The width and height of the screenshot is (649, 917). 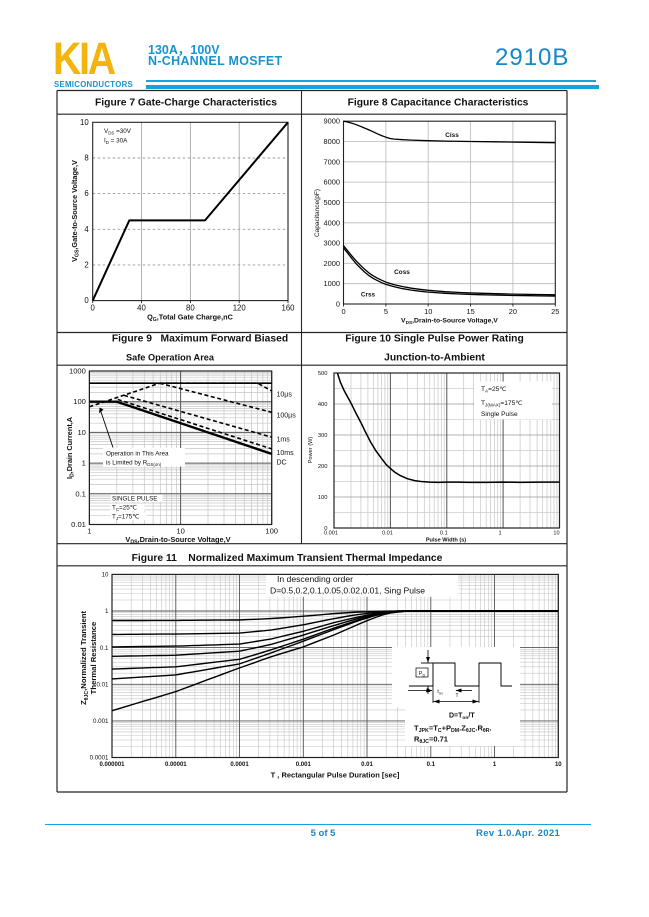 What do you see at coordinates (347, 591) in the screenshot?
I see `svg-text:D=0.5,0.2,0.1,0.05,0.02,0.01,: D=0.5,0.2,0.1,0.05,0.02,0.01, Sing Pulse` at bounding box center [347, 591].